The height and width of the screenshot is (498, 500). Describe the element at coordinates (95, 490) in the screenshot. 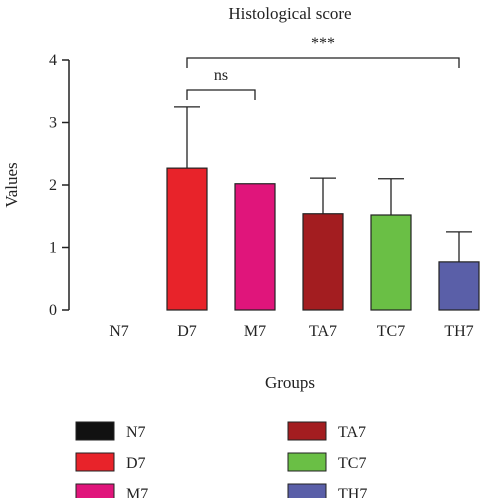

I see `legend-swatch-M7` at that location.